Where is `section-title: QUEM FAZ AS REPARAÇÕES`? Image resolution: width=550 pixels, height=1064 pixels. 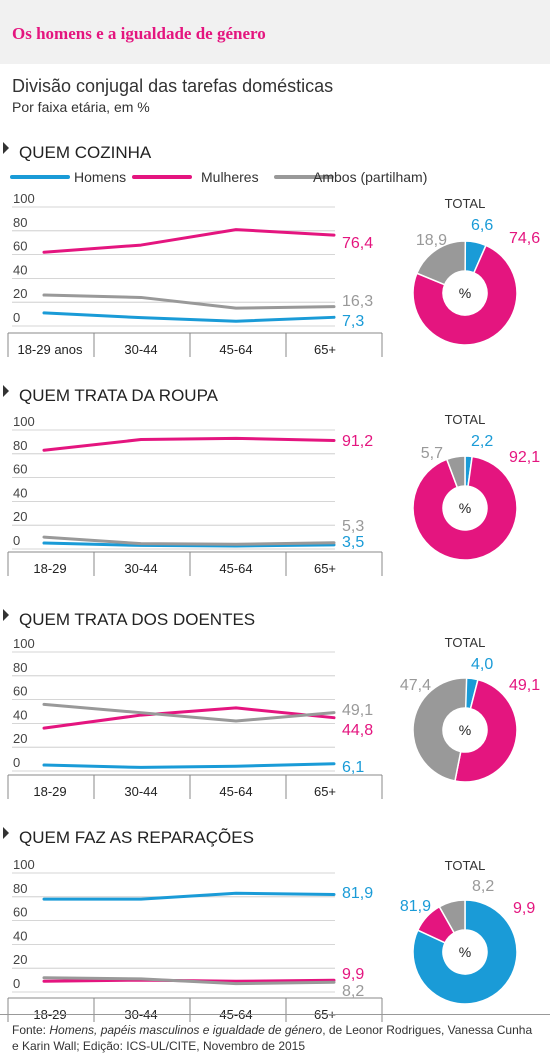
section-title: QUEM FAZ AS REPARAÇÕES is located at coordinates (136, 837).